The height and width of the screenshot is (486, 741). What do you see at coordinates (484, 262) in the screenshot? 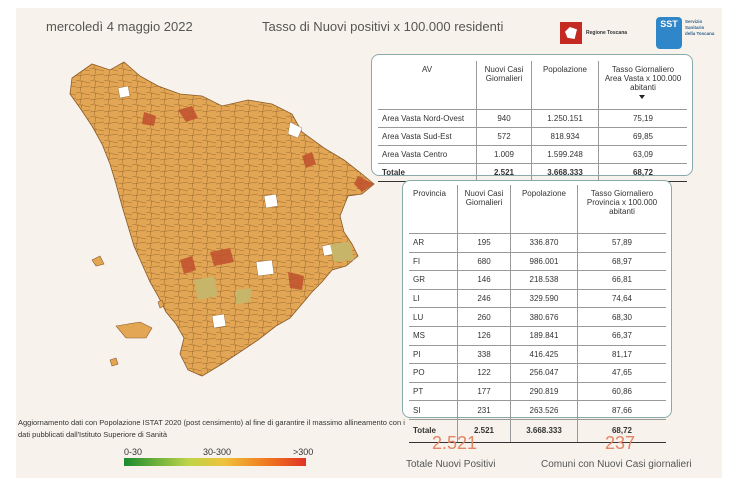
I see `prov-cell: 680` at bounding box center [484, 262].